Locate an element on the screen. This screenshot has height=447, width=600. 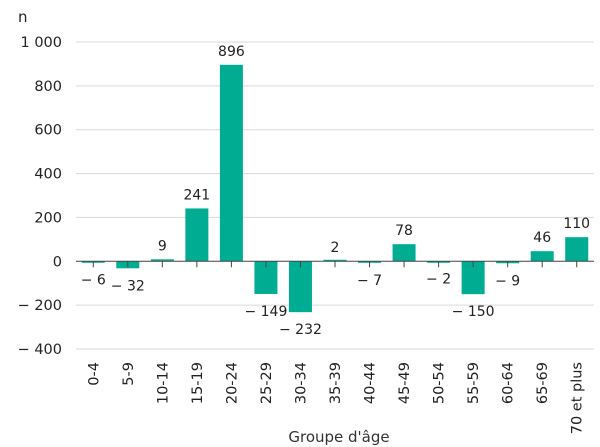
x-axis-title: Groupe d'âge is located at coordinates (338, 437).